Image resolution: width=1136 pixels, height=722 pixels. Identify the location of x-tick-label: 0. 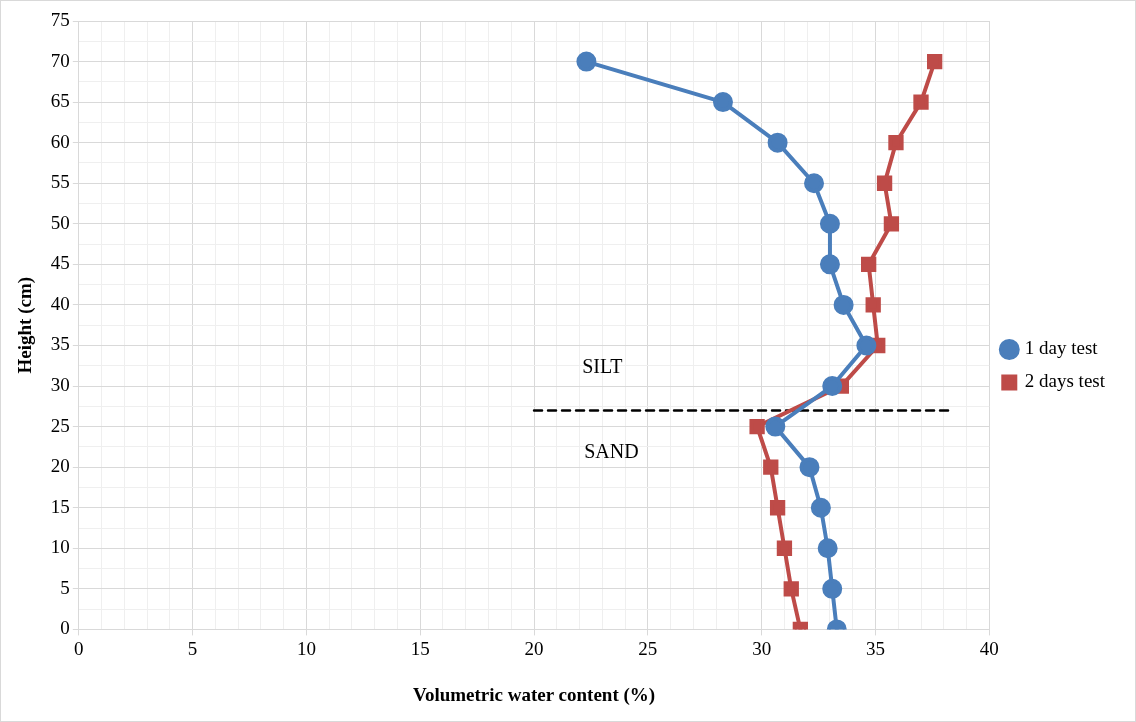
(79, 648).